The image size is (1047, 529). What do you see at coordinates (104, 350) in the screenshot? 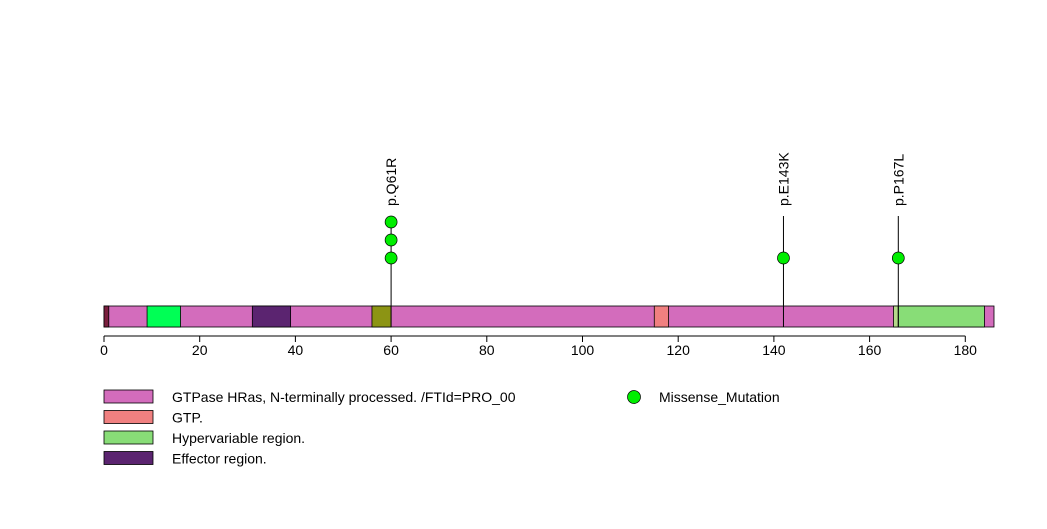
I see `x-tick-label-0: 0` at bounding box center [104, 350].